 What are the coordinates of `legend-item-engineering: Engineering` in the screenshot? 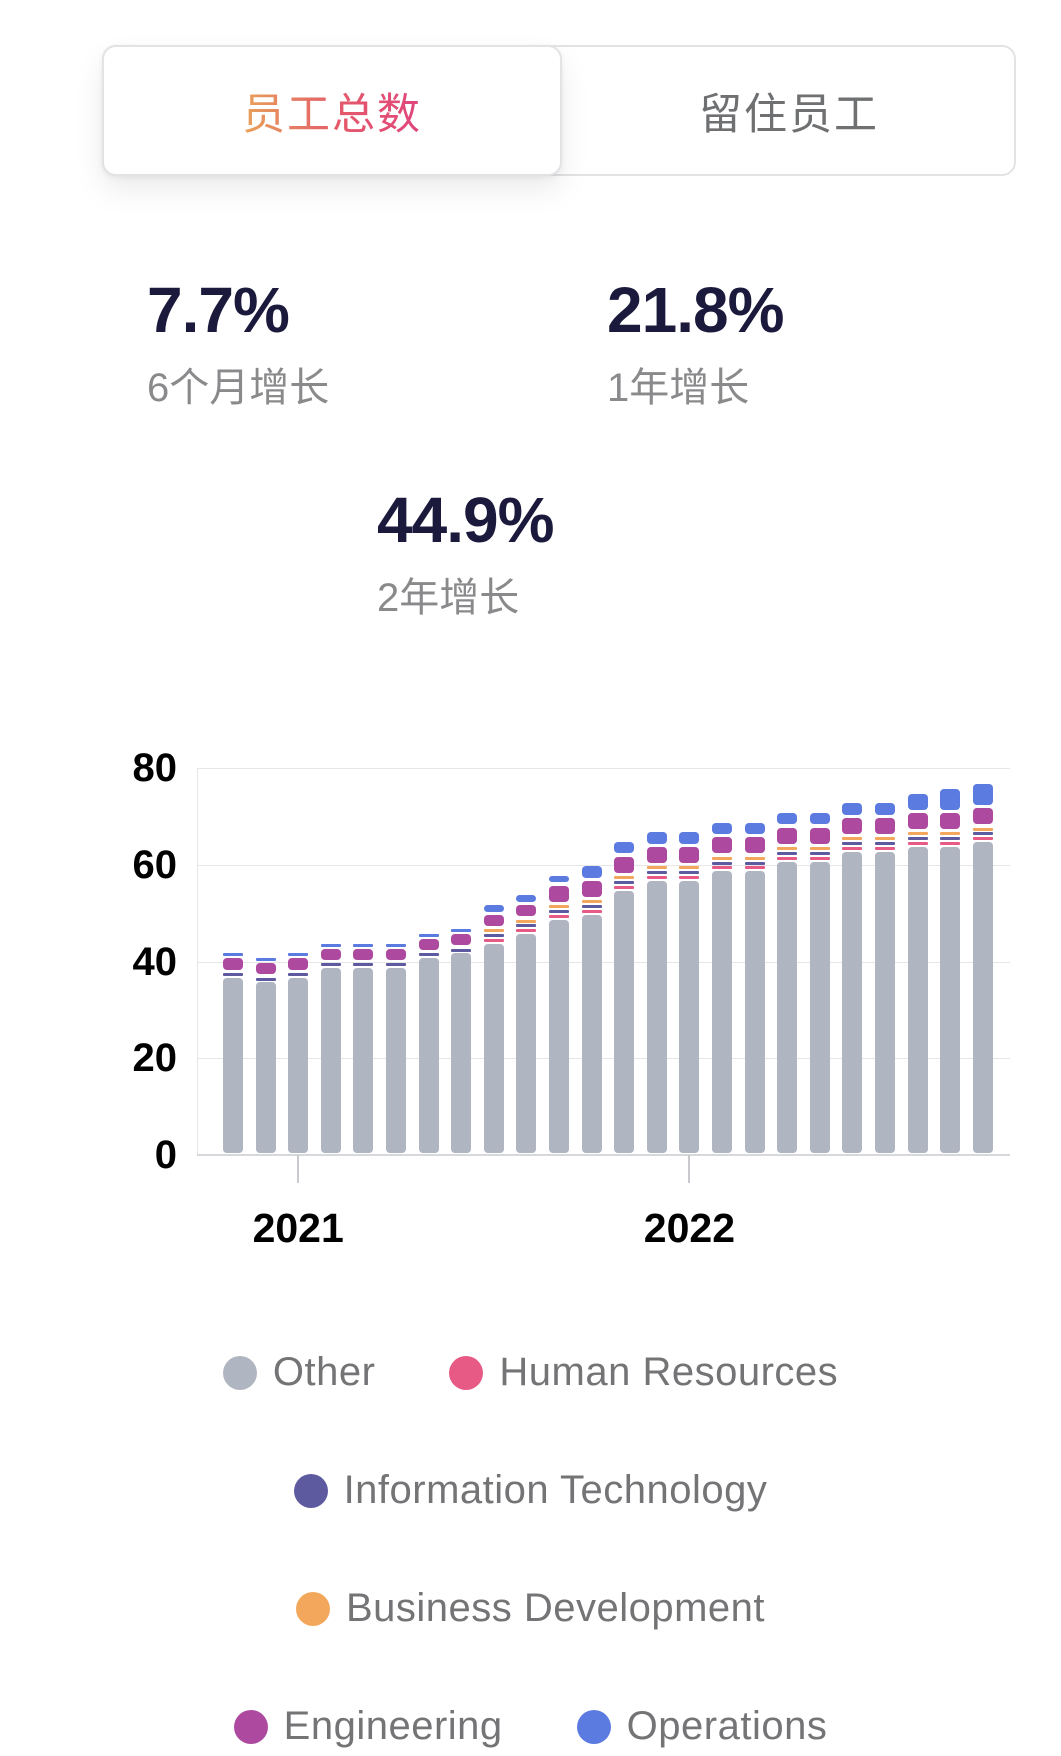 It's located at (368, 1726).